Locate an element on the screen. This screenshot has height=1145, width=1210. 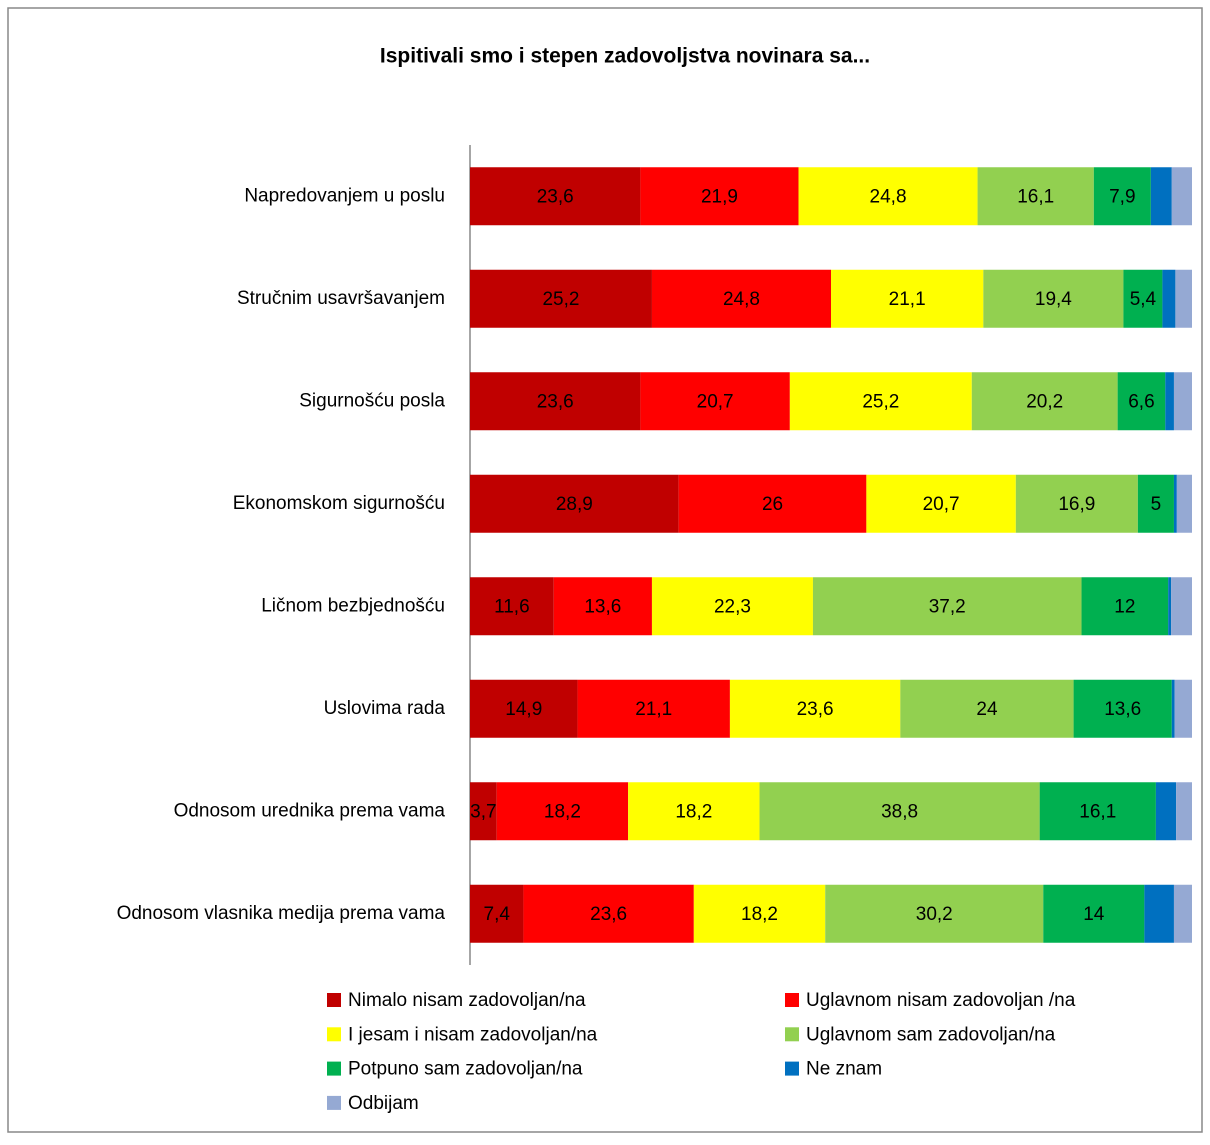
y-tick-label: Ekonomskom sigurnošću is located at coordinates (339, 503).